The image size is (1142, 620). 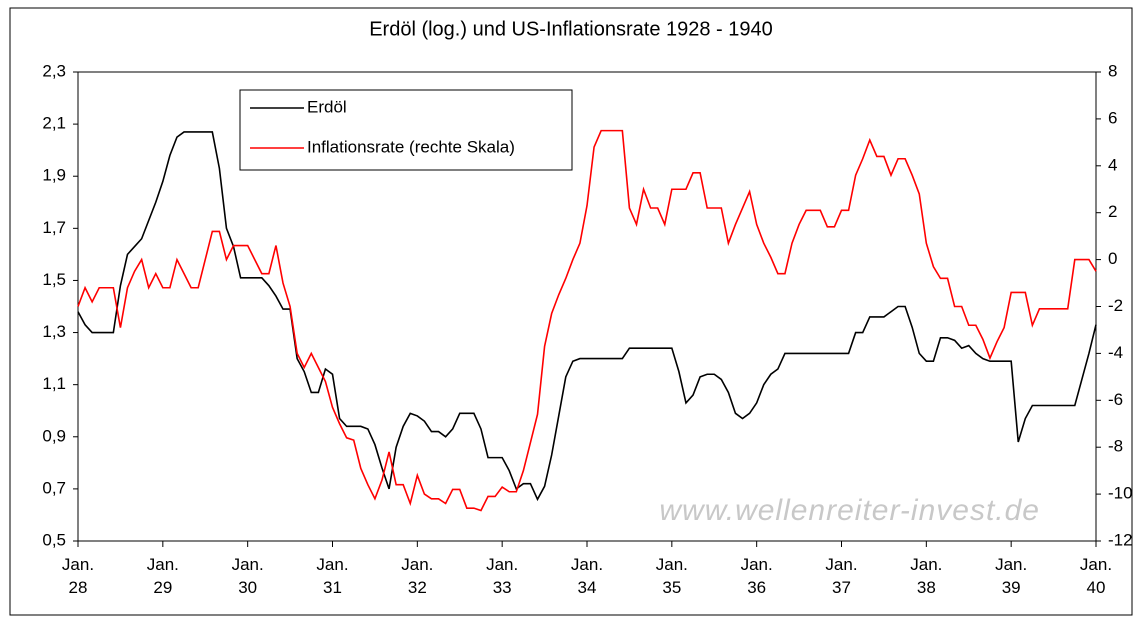 What do you see at coordinates (417, 576) in the screenshot?
I see `x-tick-label: Jan. 32` at bounding box center [417, 576].